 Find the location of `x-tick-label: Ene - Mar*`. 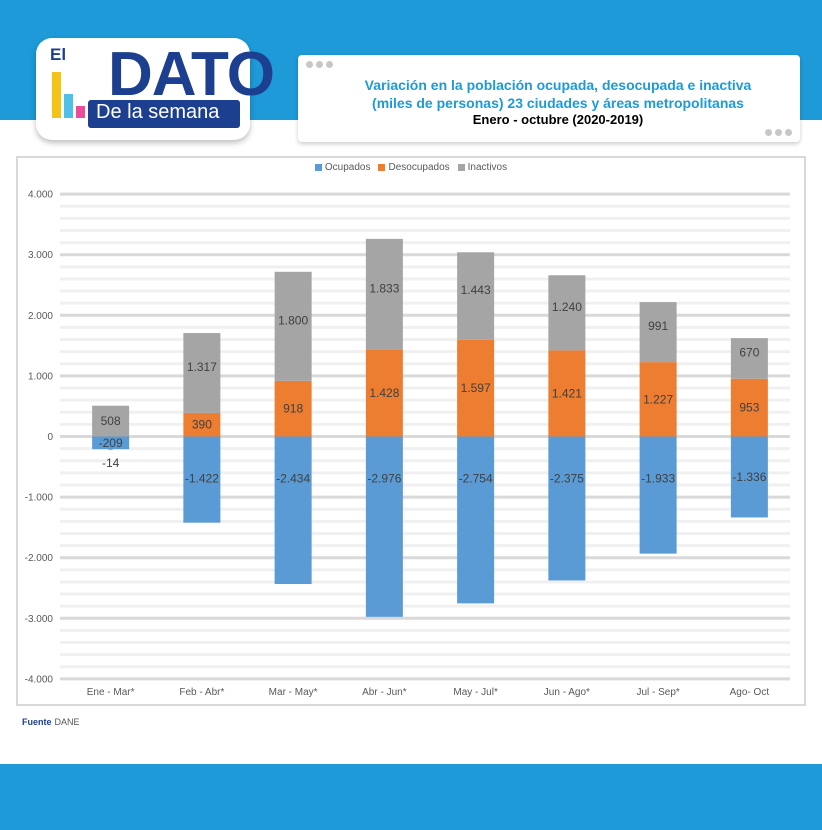

x-tick-label: Ene - Mar* is located at coordinates (111, 692).